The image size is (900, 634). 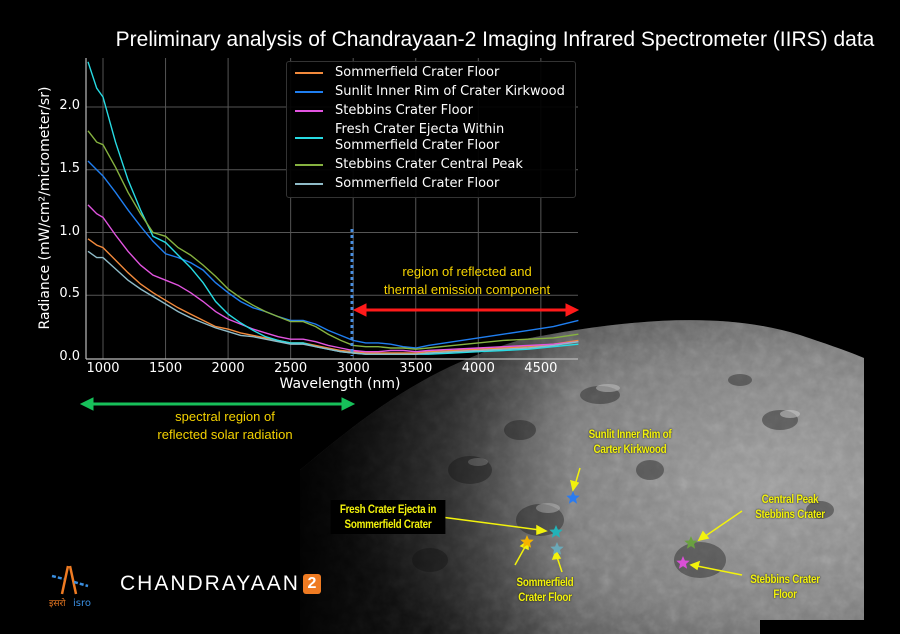 What do you see at coordinates (210, 583) in the screenshot?
I see `brand-name: CHANDRAYAAN` at bounding box center [210, 583].